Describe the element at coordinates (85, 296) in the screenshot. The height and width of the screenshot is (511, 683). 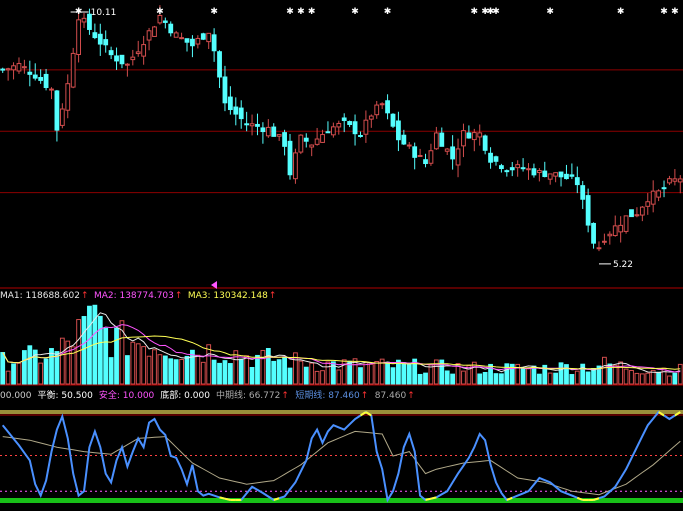
I see `volume-legend-arrow: ↑` at that location.